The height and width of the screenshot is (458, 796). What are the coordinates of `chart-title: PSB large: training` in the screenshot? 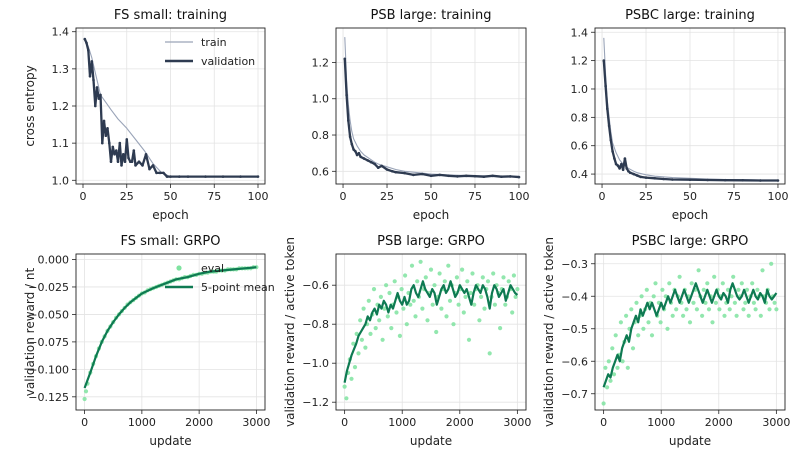 It's located at (431, 15).